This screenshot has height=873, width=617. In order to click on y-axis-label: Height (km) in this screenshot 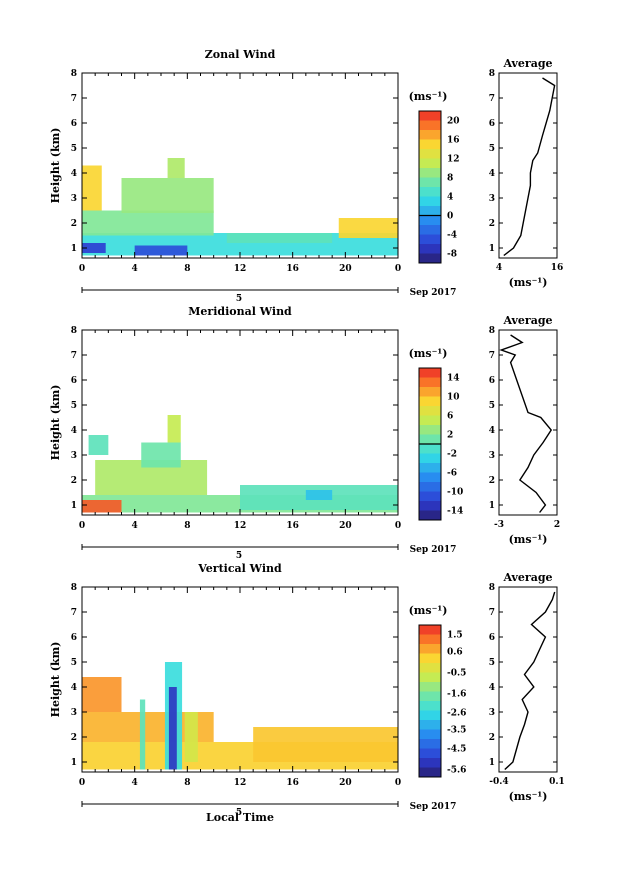, I will do `click(55, 166)`.